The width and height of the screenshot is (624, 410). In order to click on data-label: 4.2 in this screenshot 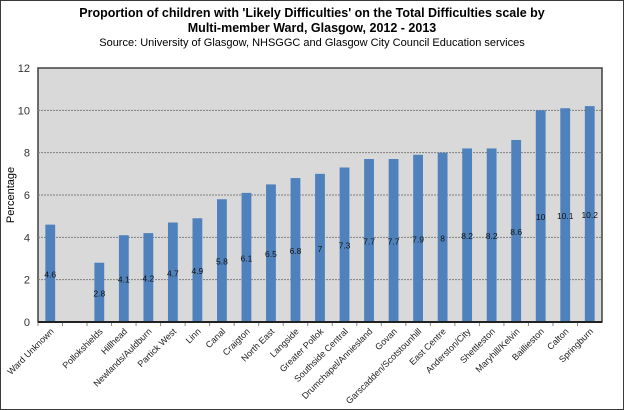, I will do `click(148, 279)`.